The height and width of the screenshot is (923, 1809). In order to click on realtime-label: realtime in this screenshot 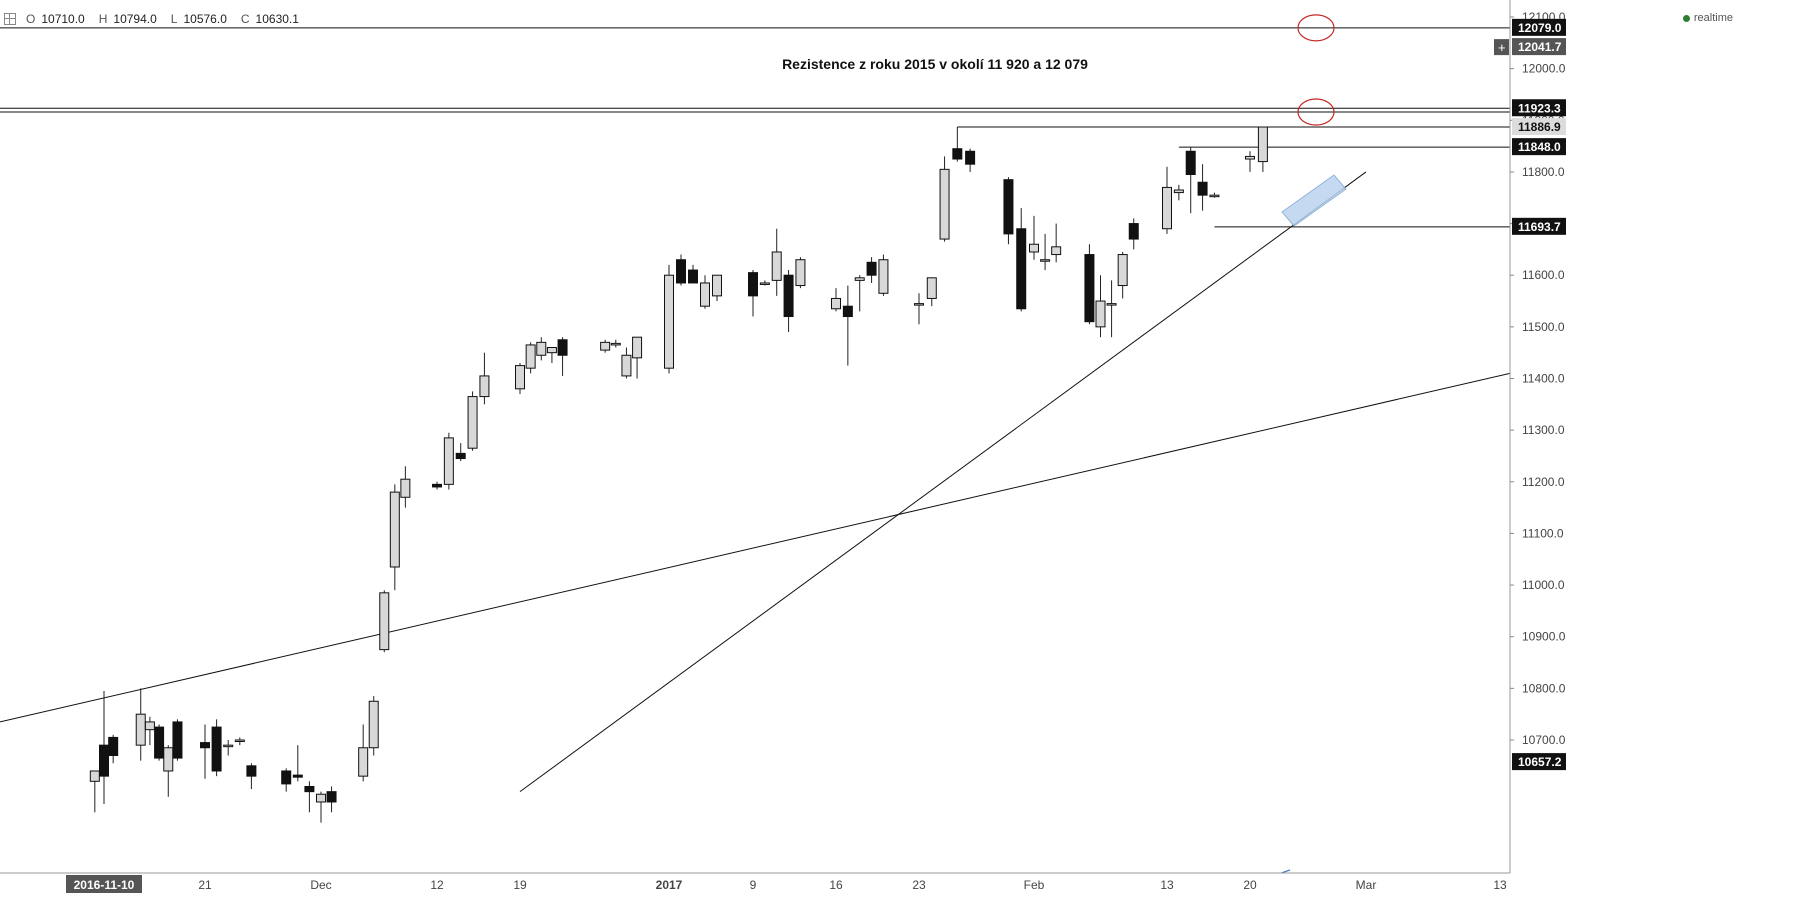, I will do `click(1713, 18)`.